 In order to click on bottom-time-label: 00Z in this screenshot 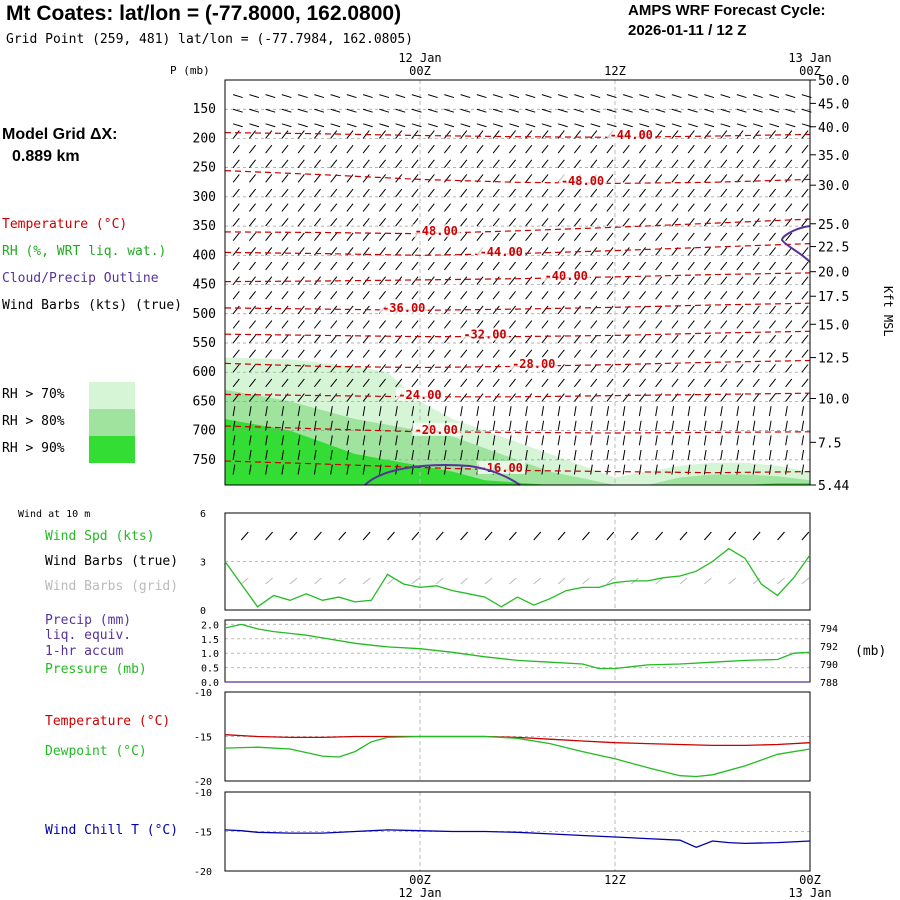, I will do `click(810, 880)`.